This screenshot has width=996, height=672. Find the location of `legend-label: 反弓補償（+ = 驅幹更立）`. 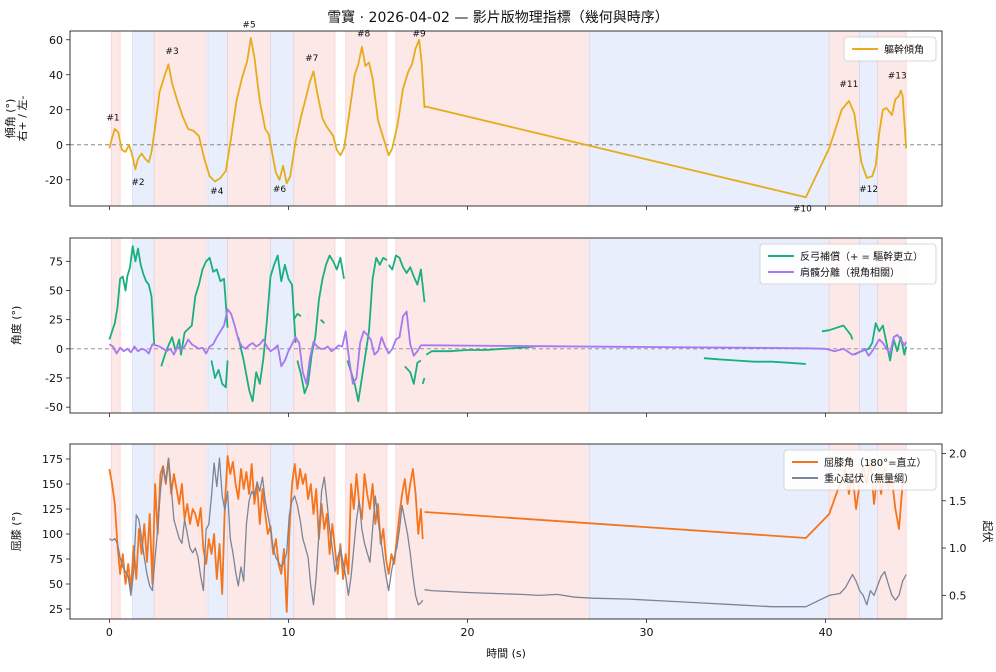

legend-label: 反弓補償（+ = 驅幹更立） is located at coordinates (861, 256).